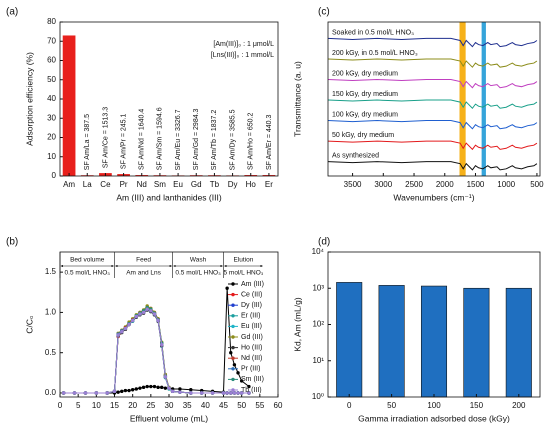 The image size is (553, 428). What do you see at coordinates (365, 114) in the screenshot?
I see `series-label: 100 kGy, dry medium` at bounding box center [365, 114].